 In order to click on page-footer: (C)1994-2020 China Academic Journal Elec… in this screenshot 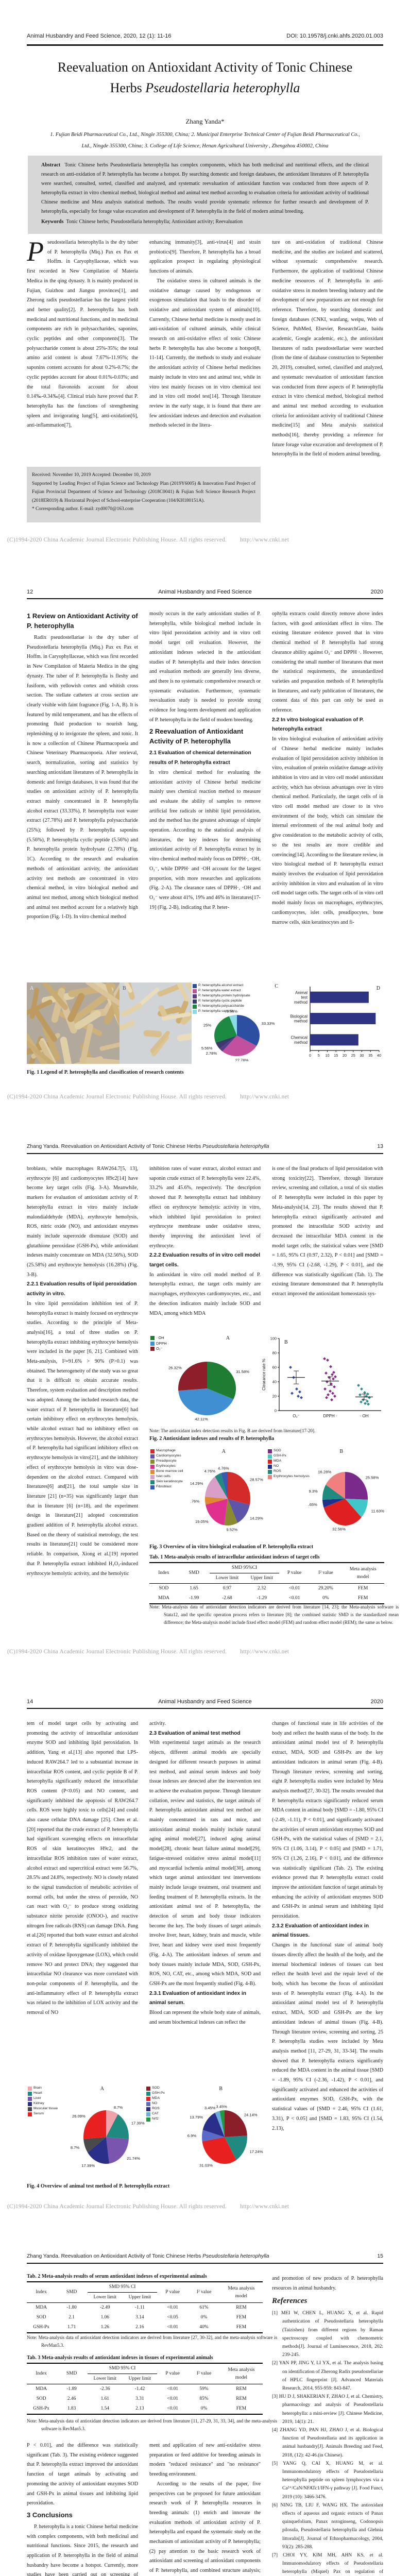, I will do `click(148, 540)`.